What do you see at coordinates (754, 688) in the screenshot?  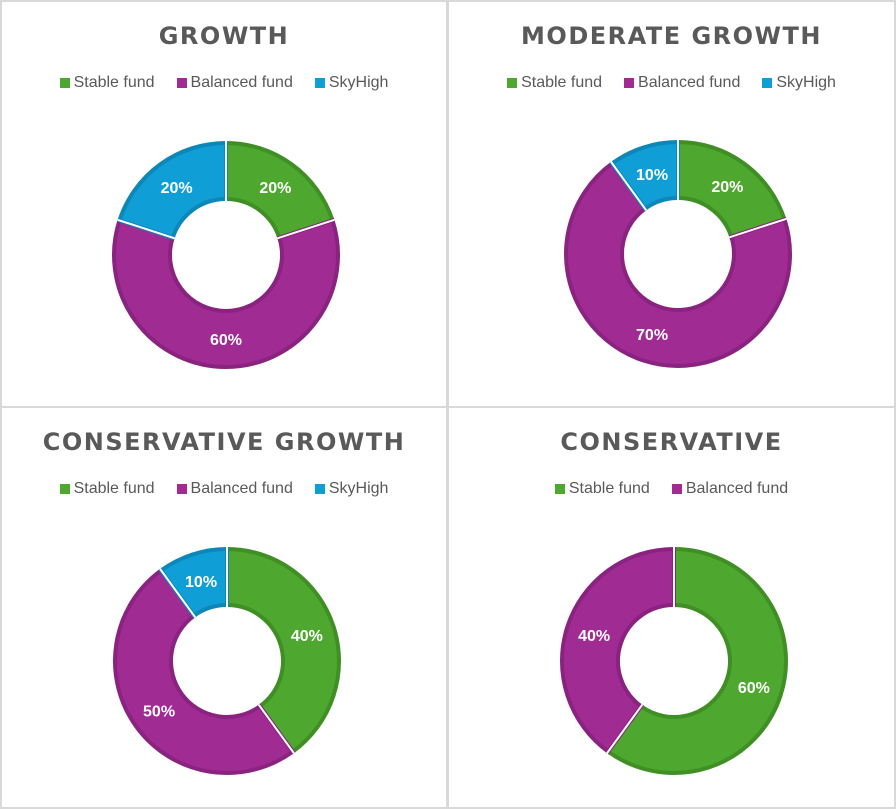 I see `data-label-stable: 60%` at bounding box center [754, 688].